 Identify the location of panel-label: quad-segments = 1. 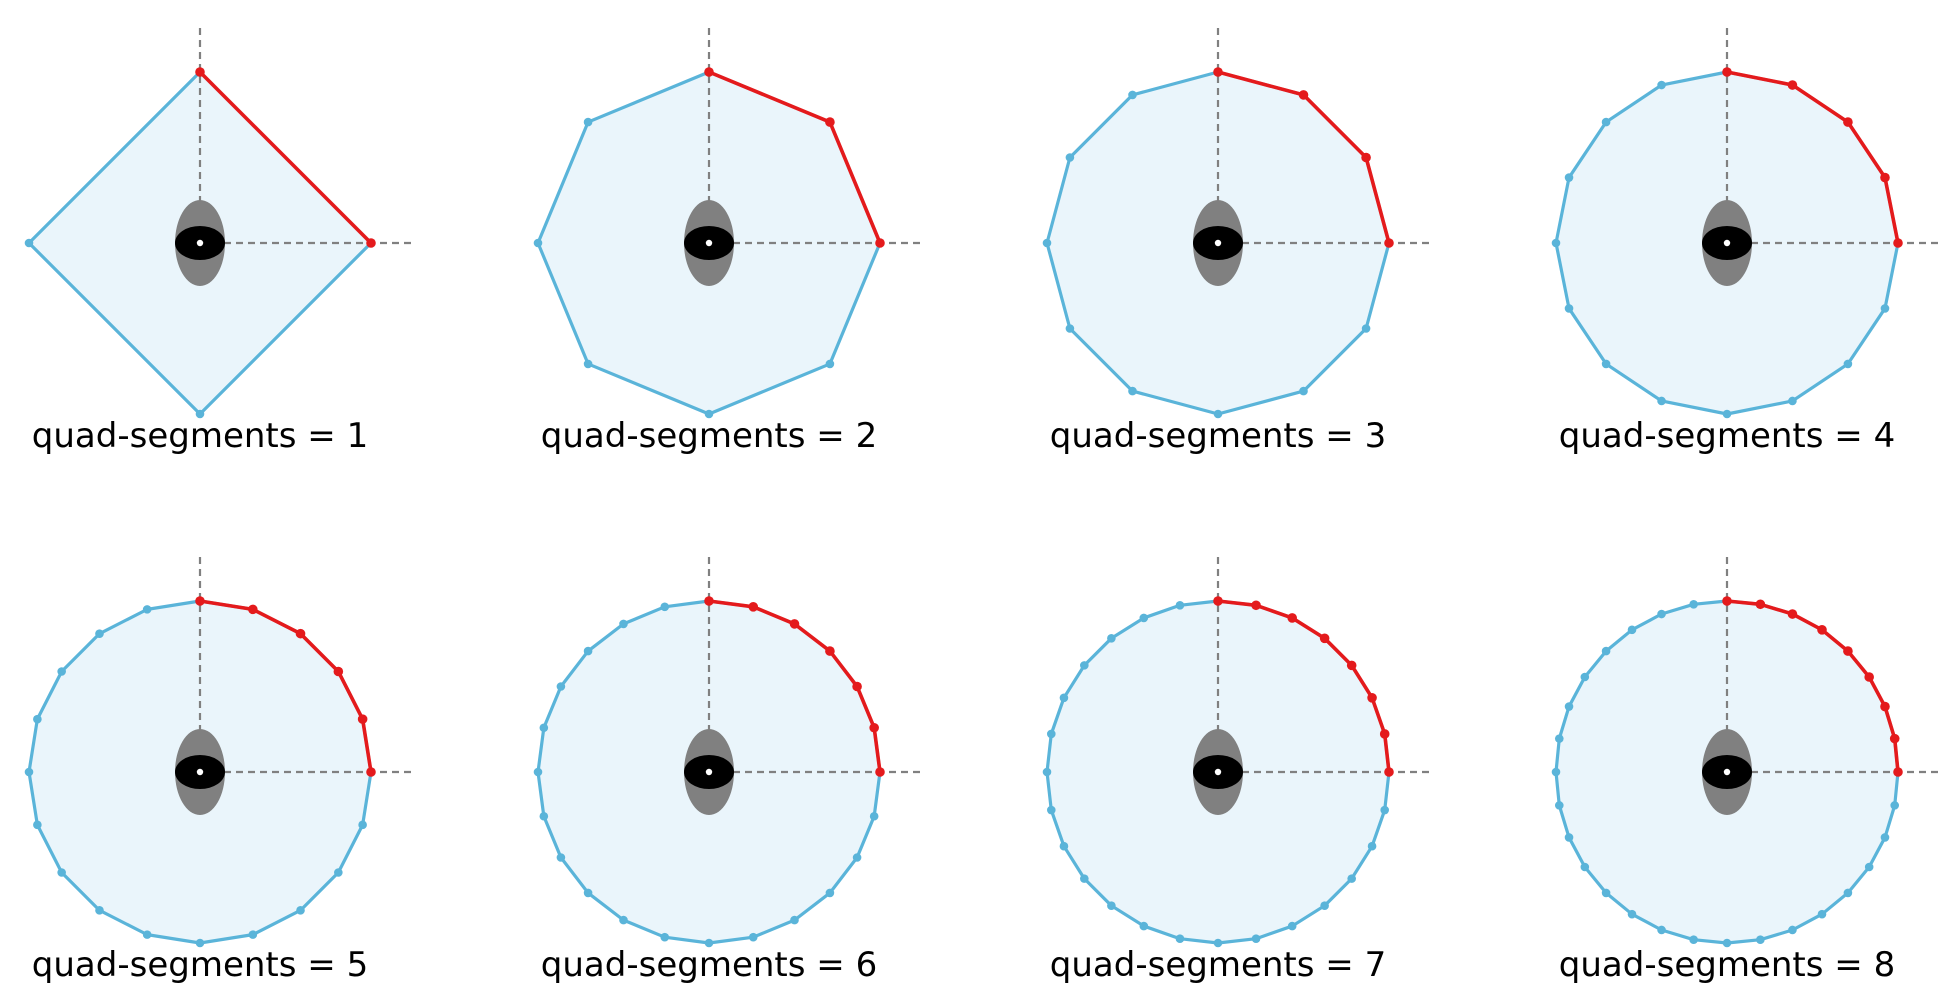
(200, 436).